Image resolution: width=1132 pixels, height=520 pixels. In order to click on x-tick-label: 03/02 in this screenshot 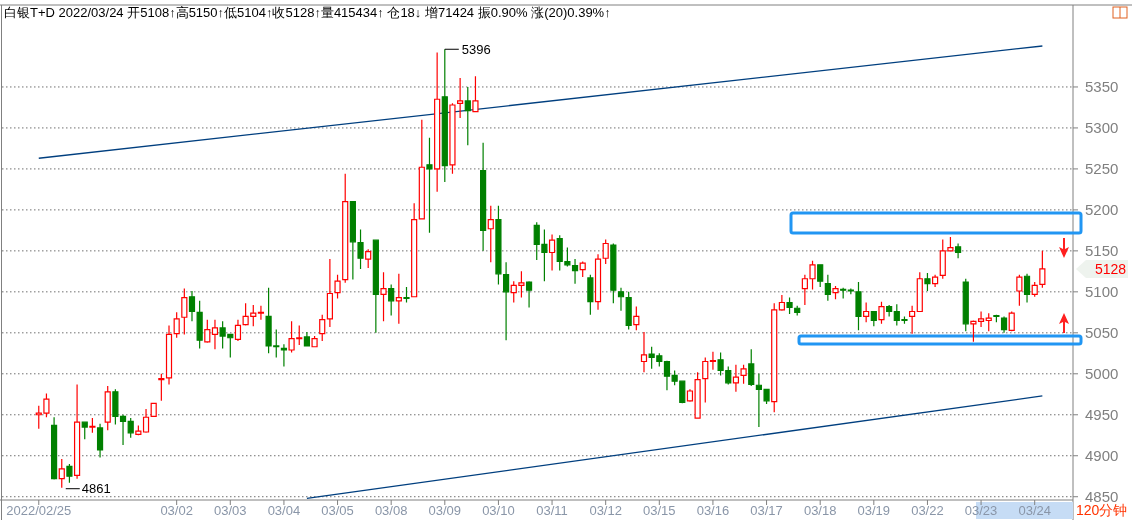, I will do `click(176, 510)`.